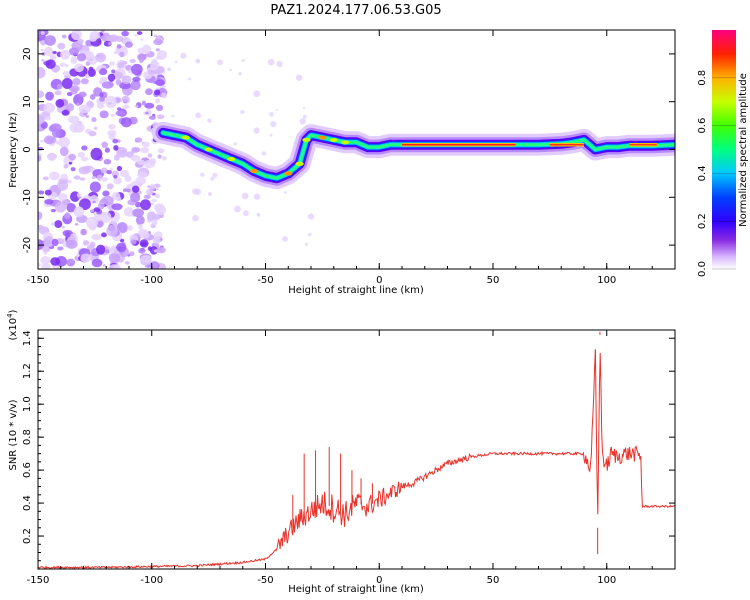  Describe the element at coordinates (702, 78) in the screenshot. I see `colorbar-tick-label: 0.8` at that location.